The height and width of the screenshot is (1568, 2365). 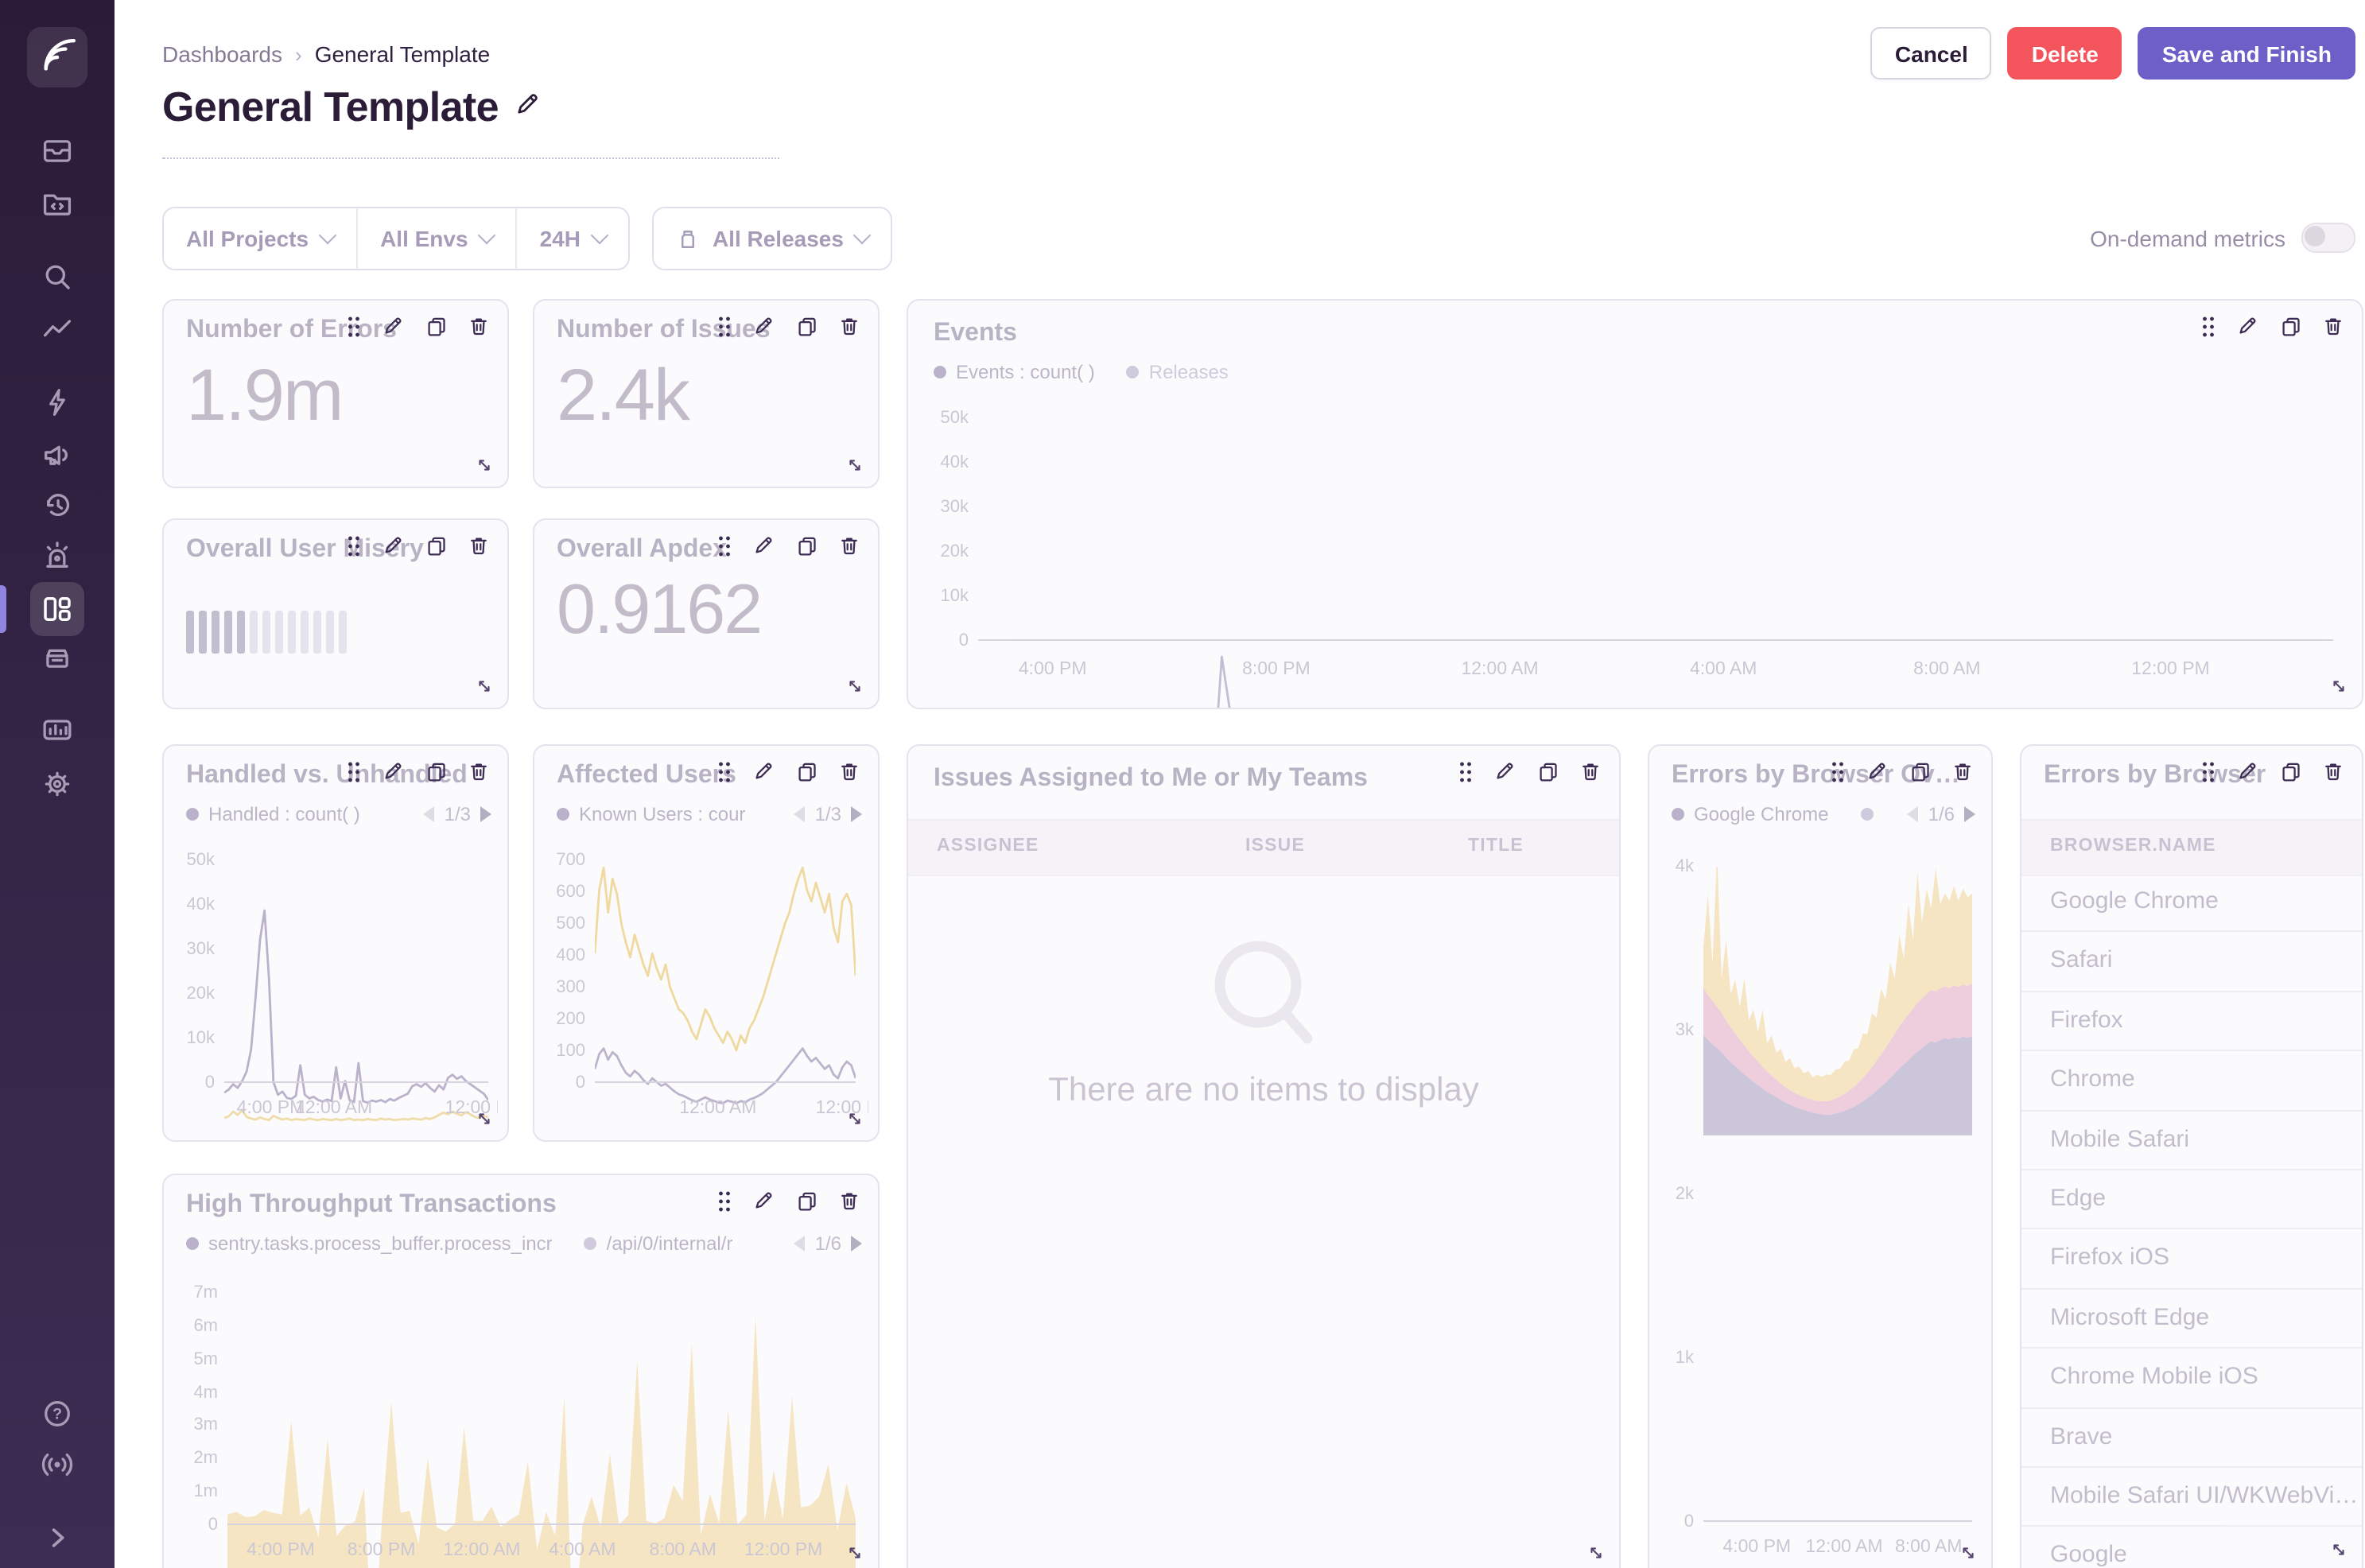 What do you see at coordinates (57, 1537) in the screenshot?
I see `sidebar-collapse-button` at bounding box center [57, 1537].